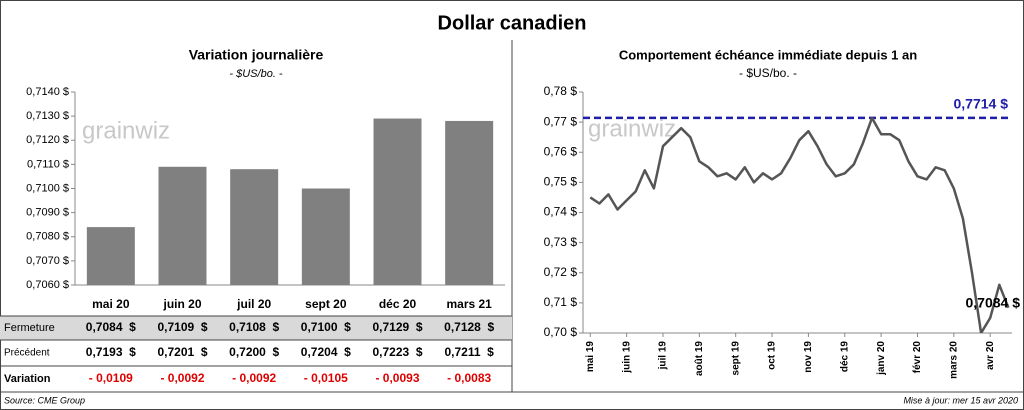  I want to click on change-value: - 0,0105, so click(326, 378).